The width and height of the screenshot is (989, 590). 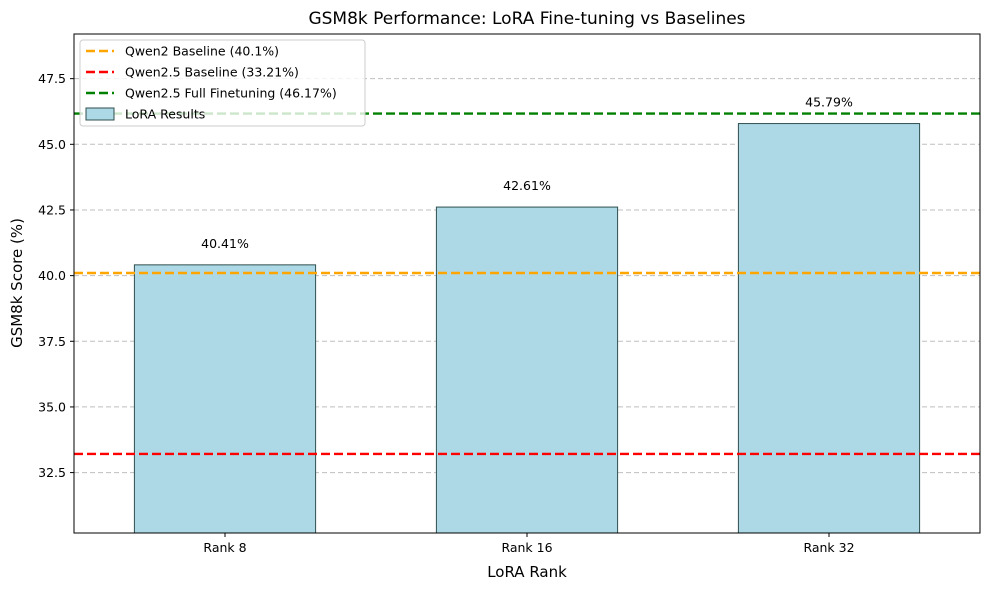 I want to click on x-tick-label: Rank 8, so click(x=224, y=547).